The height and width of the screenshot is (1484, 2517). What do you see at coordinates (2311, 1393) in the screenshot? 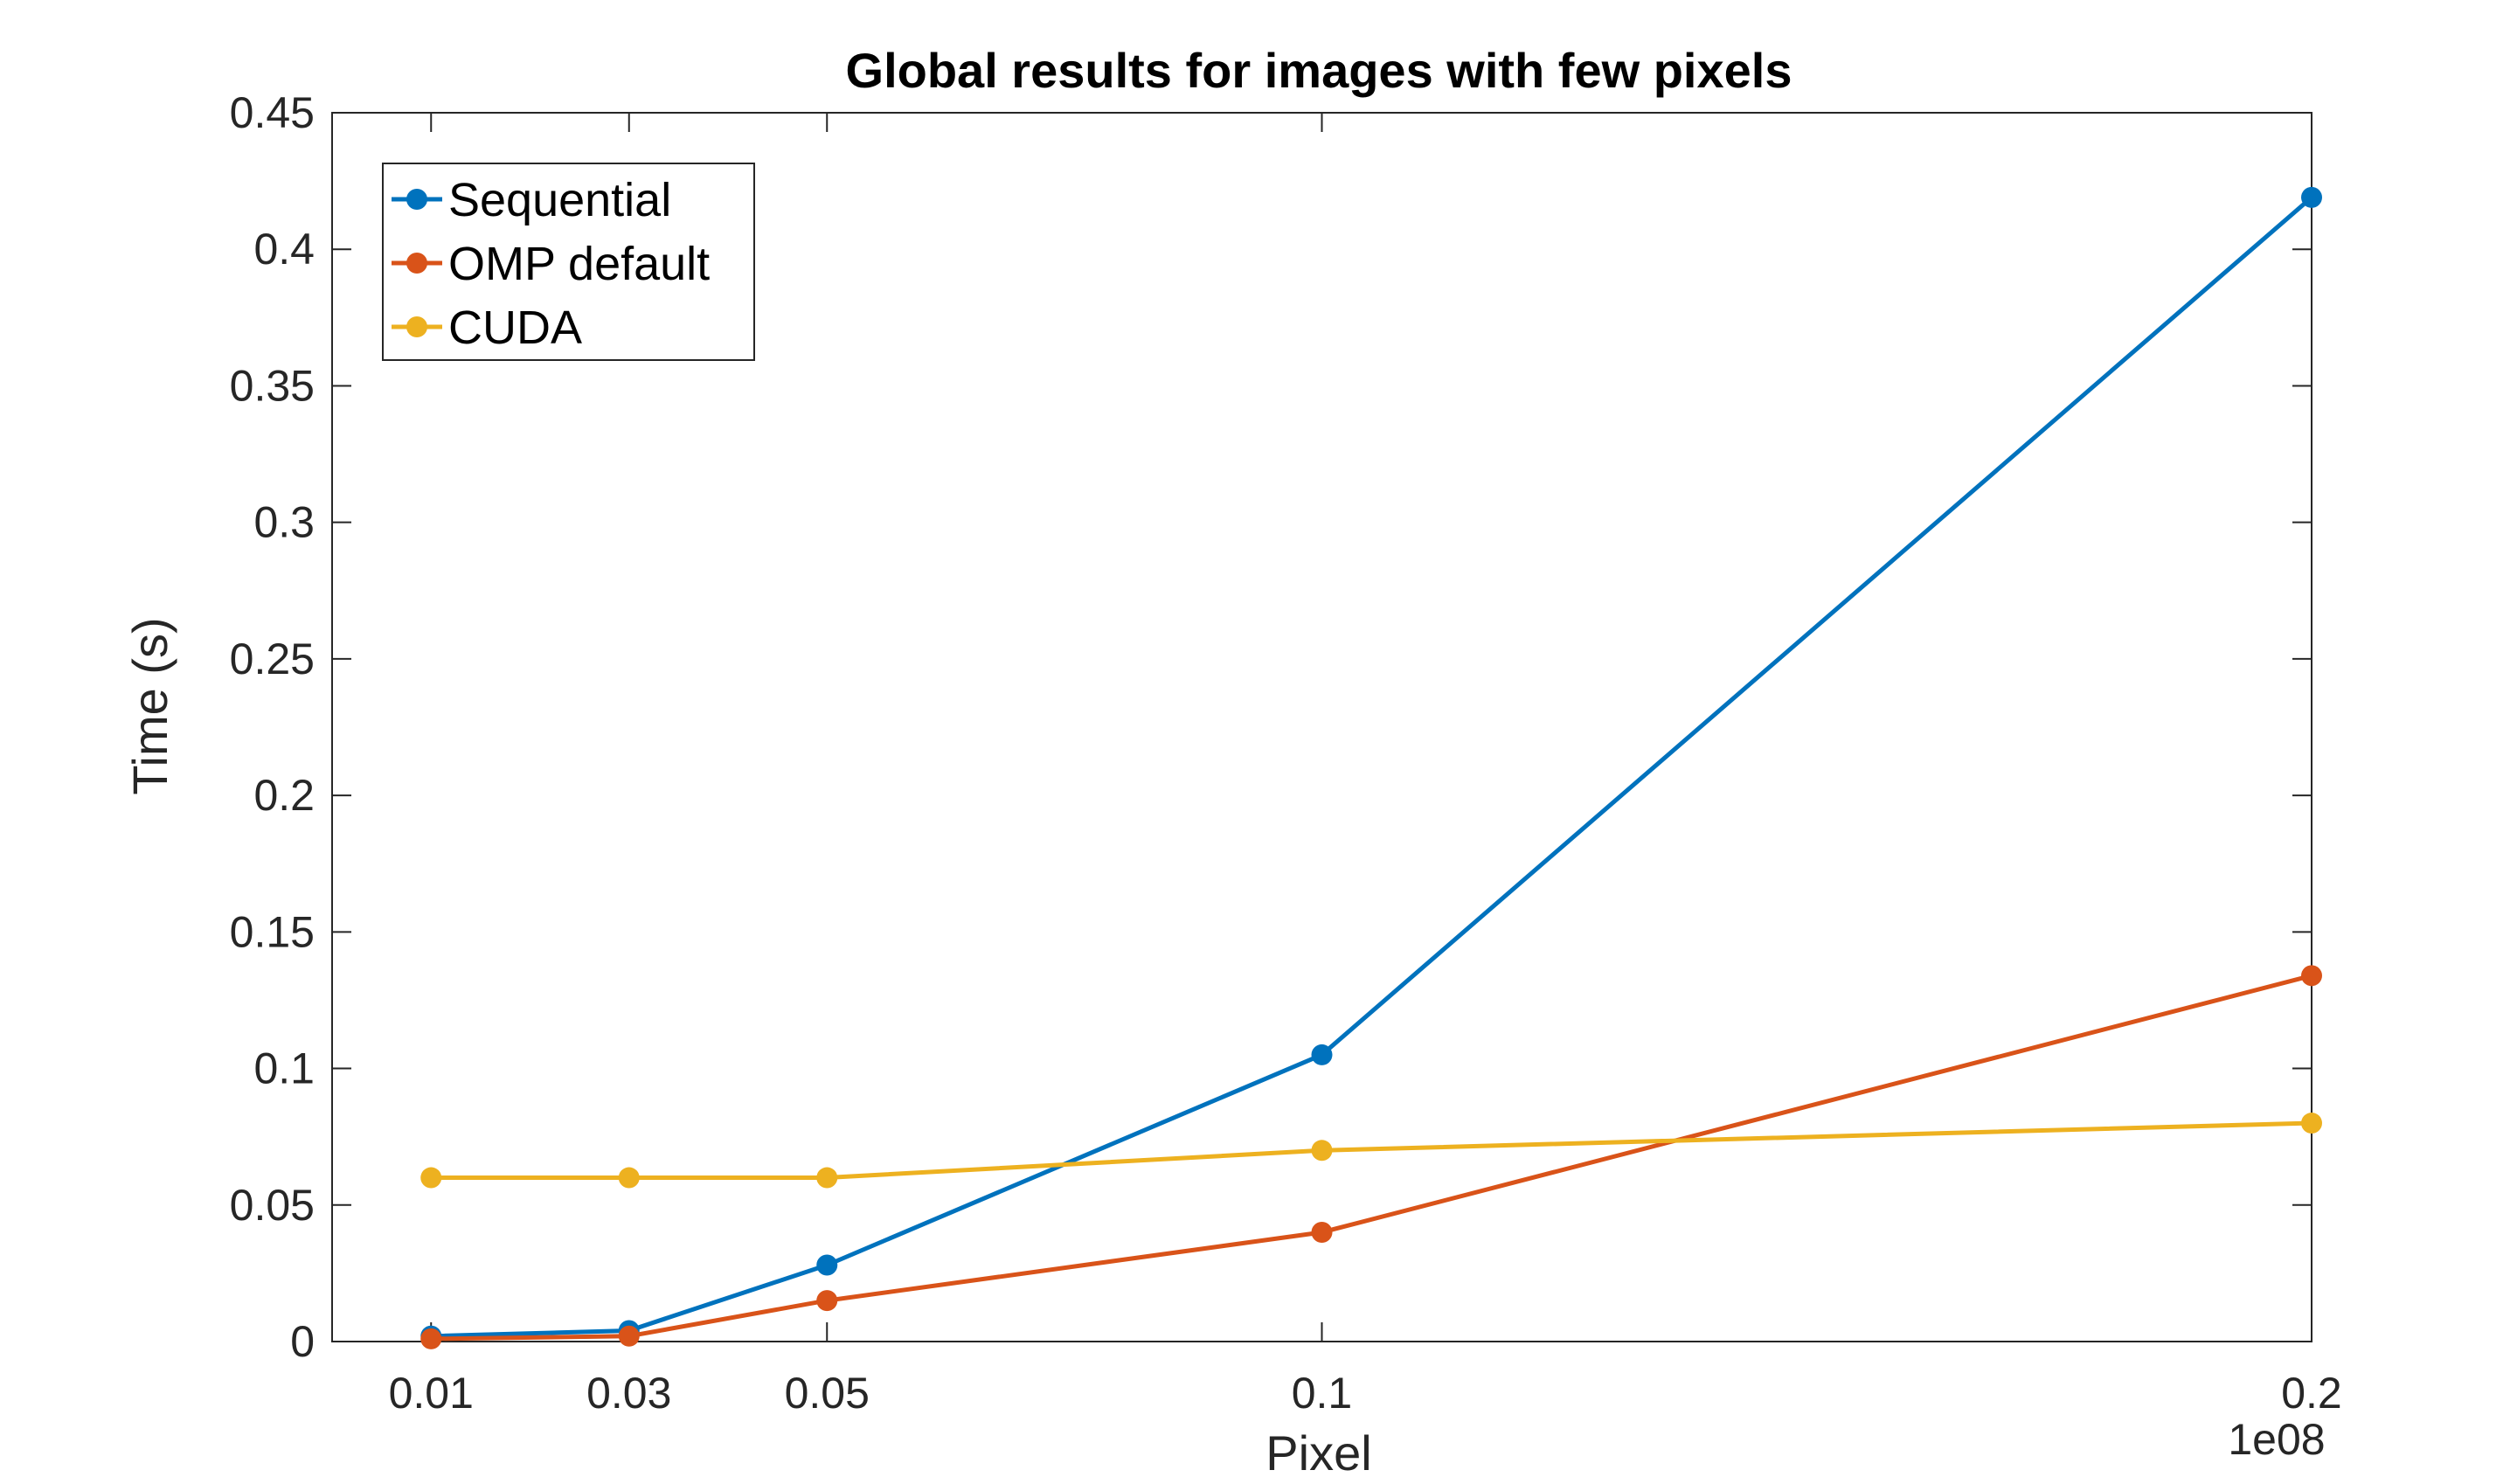
I see `x-tick-label: 0.2` at bounding box center [2311, 1393].